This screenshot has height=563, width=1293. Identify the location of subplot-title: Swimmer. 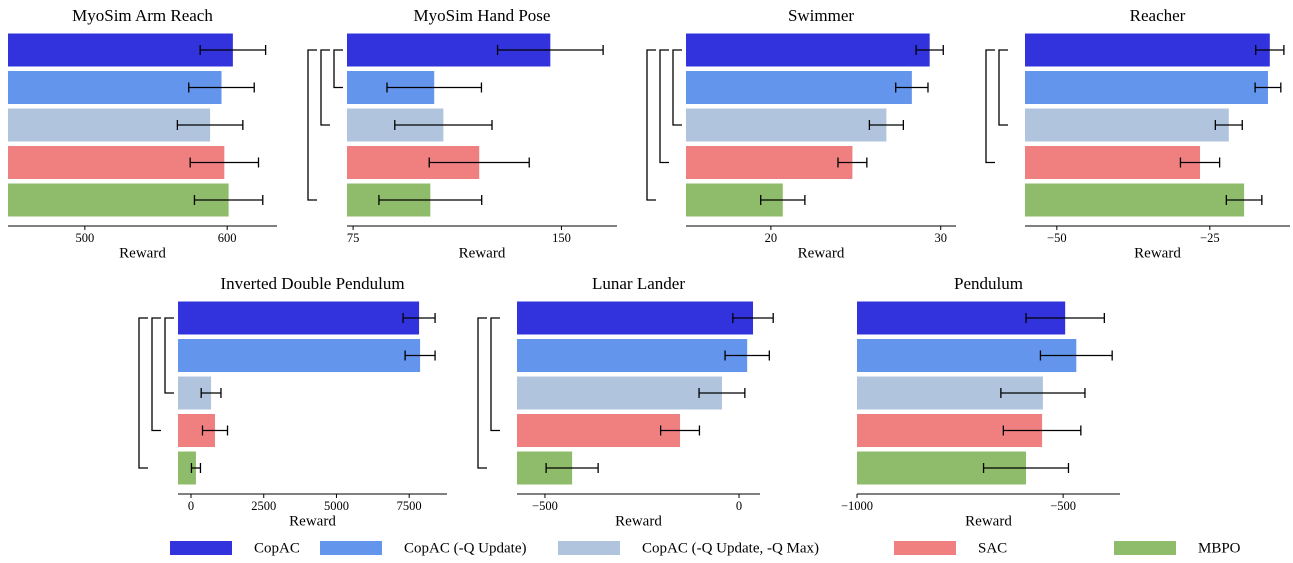
(821, 15).